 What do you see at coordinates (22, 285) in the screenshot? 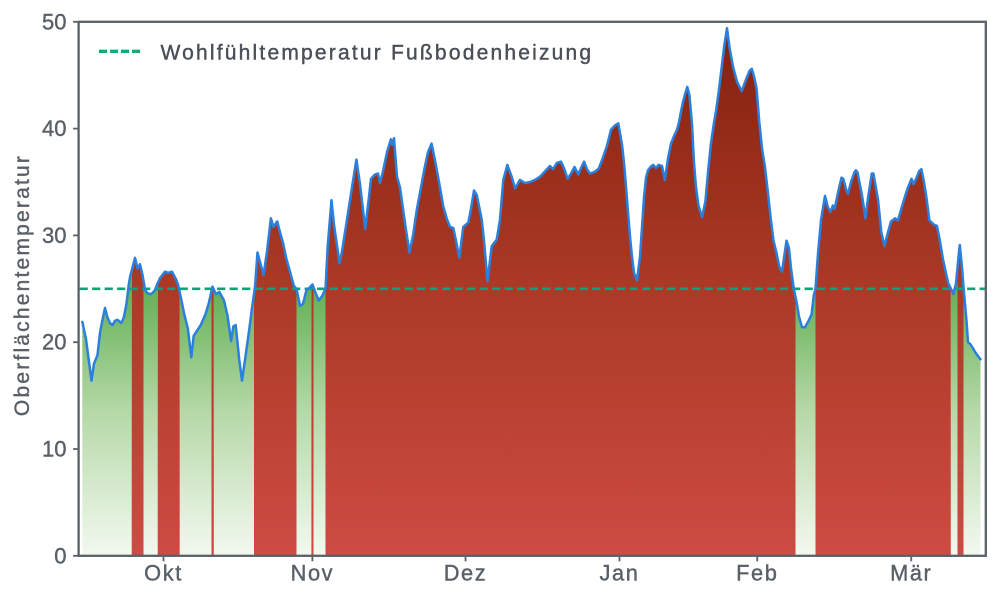
I see `svg-text: Oberflächentemperatur` at bounding box center [22, 285].